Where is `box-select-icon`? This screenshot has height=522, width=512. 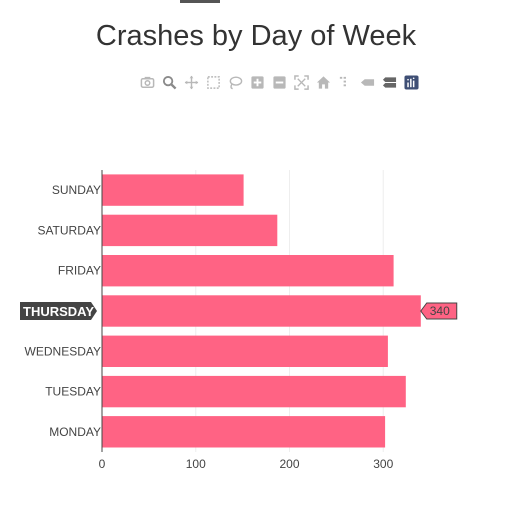 box-select-icon is located at coordinates (213, 82).